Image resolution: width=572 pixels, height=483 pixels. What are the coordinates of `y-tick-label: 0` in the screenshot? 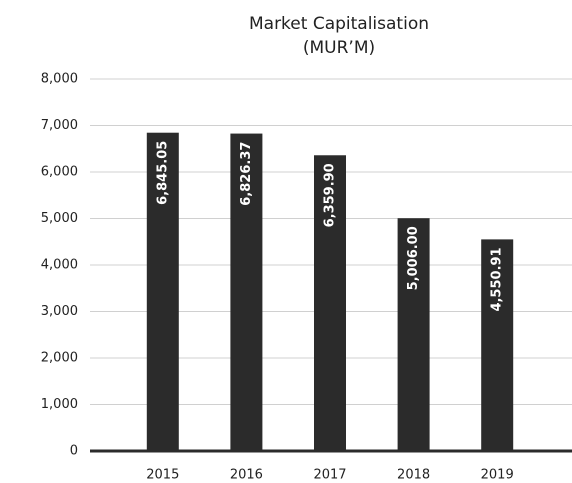 It's located at (74, 451).